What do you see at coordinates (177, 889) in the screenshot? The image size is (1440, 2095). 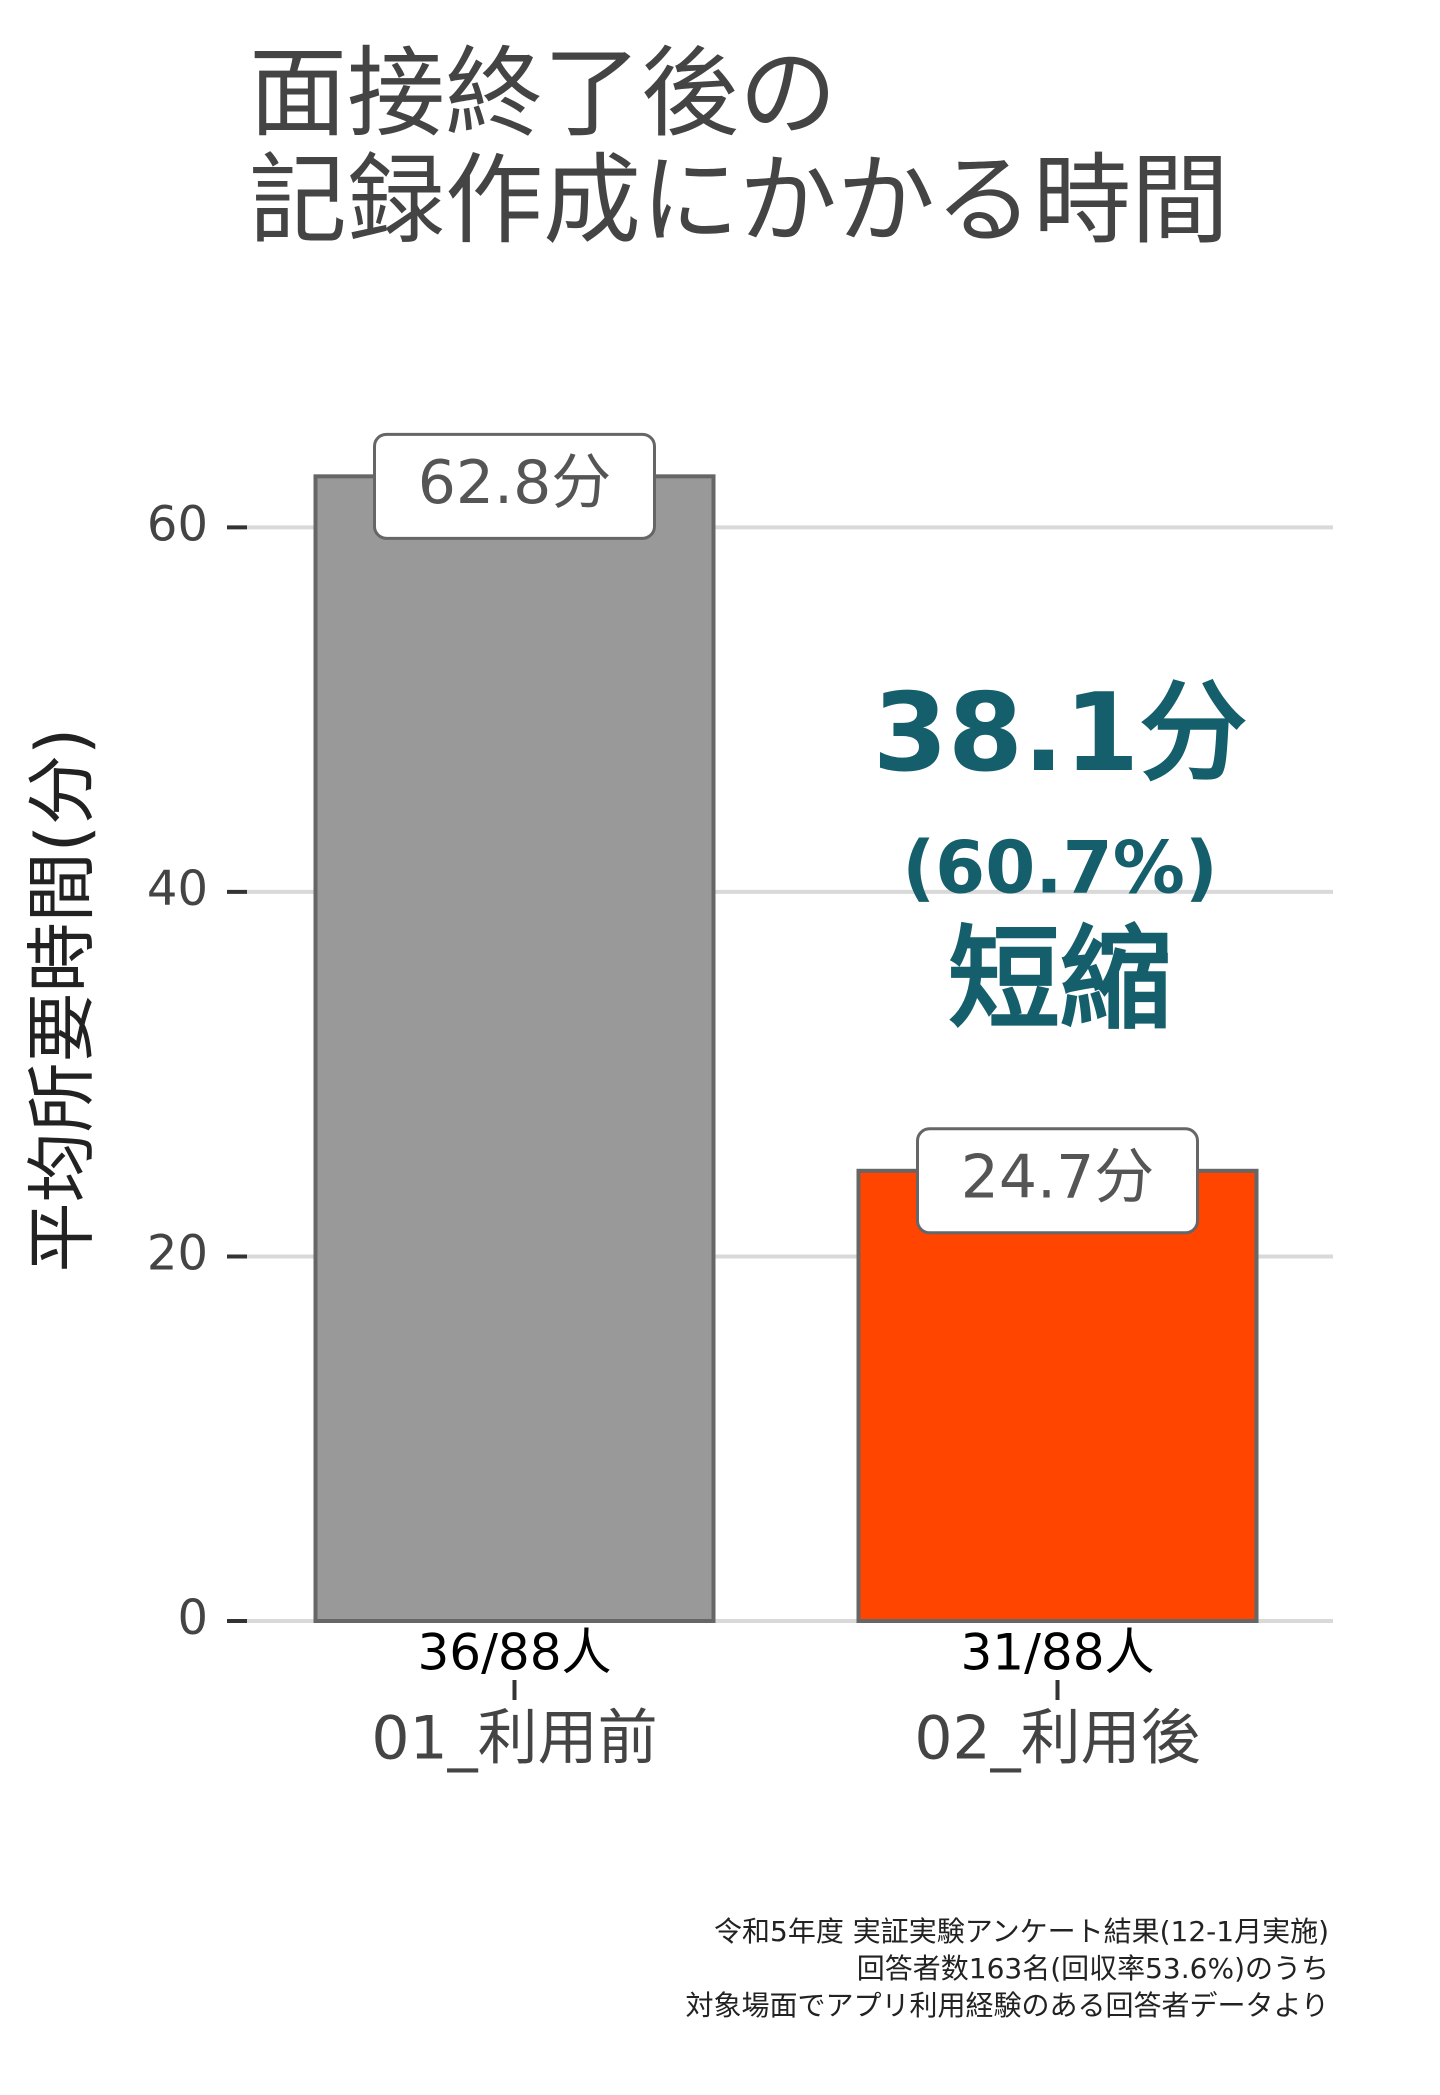 I see `y-tick-label: 40` at bounding box center [177, 889].